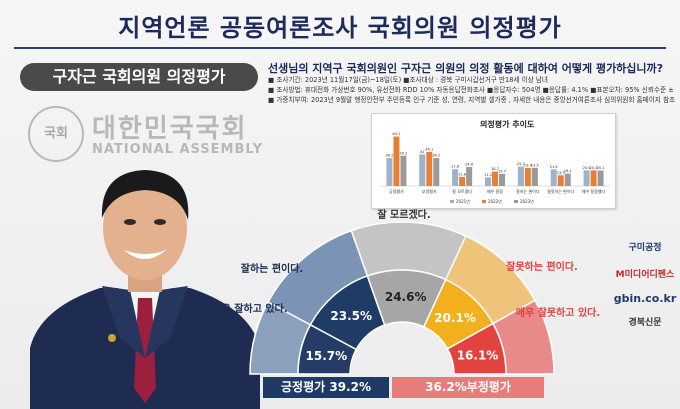 This screenshot has width=680, height=409. What do you see at coordinates (462, 174) in the screenshot?
I see `data-label: 11.8` at bounding box center [462, 174].